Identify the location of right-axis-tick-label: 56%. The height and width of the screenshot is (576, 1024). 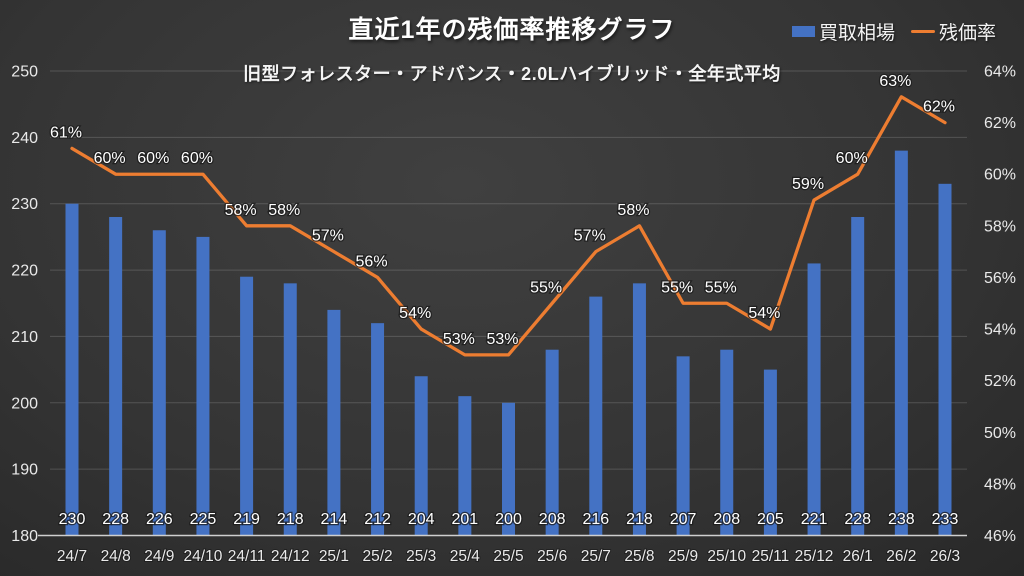
(1000, 278).